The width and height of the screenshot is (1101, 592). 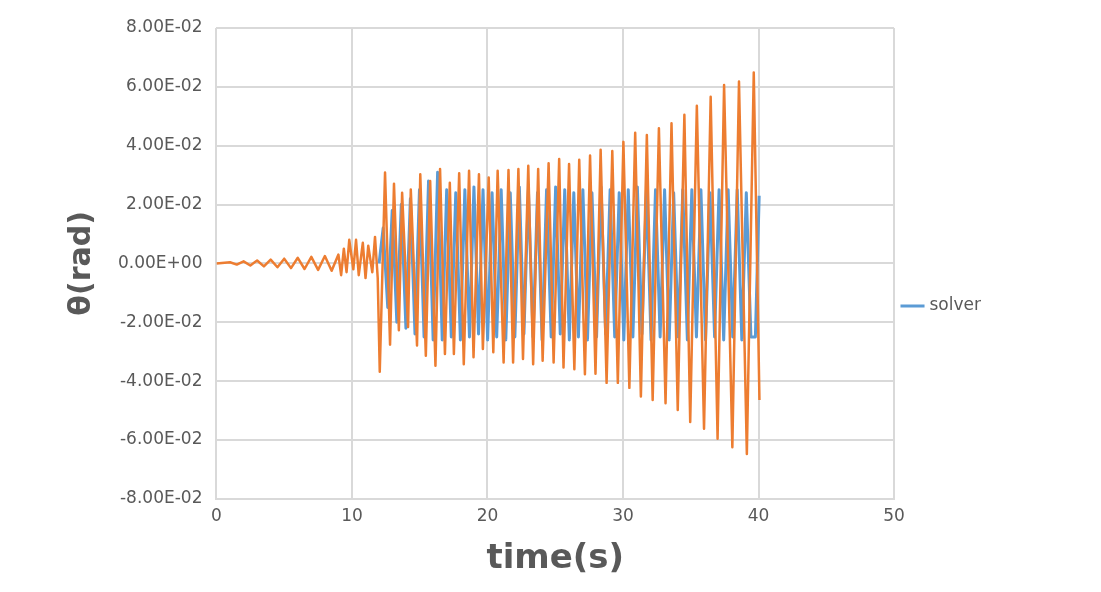 What do you see at coordinates (894, 515) in the screenshot?
I see `x-tick-label: 50` at bounding box center [894, 515].